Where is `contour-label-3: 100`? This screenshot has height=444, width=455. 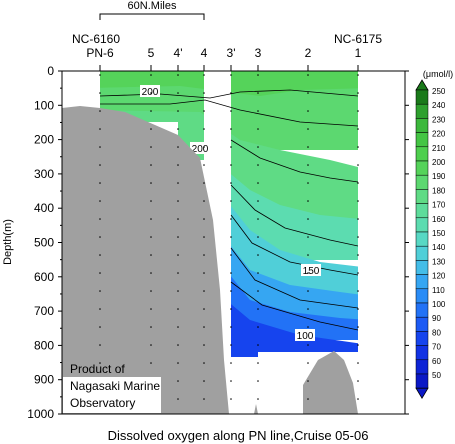 contour-label-3: 100 is located at coordinates (305, 336).